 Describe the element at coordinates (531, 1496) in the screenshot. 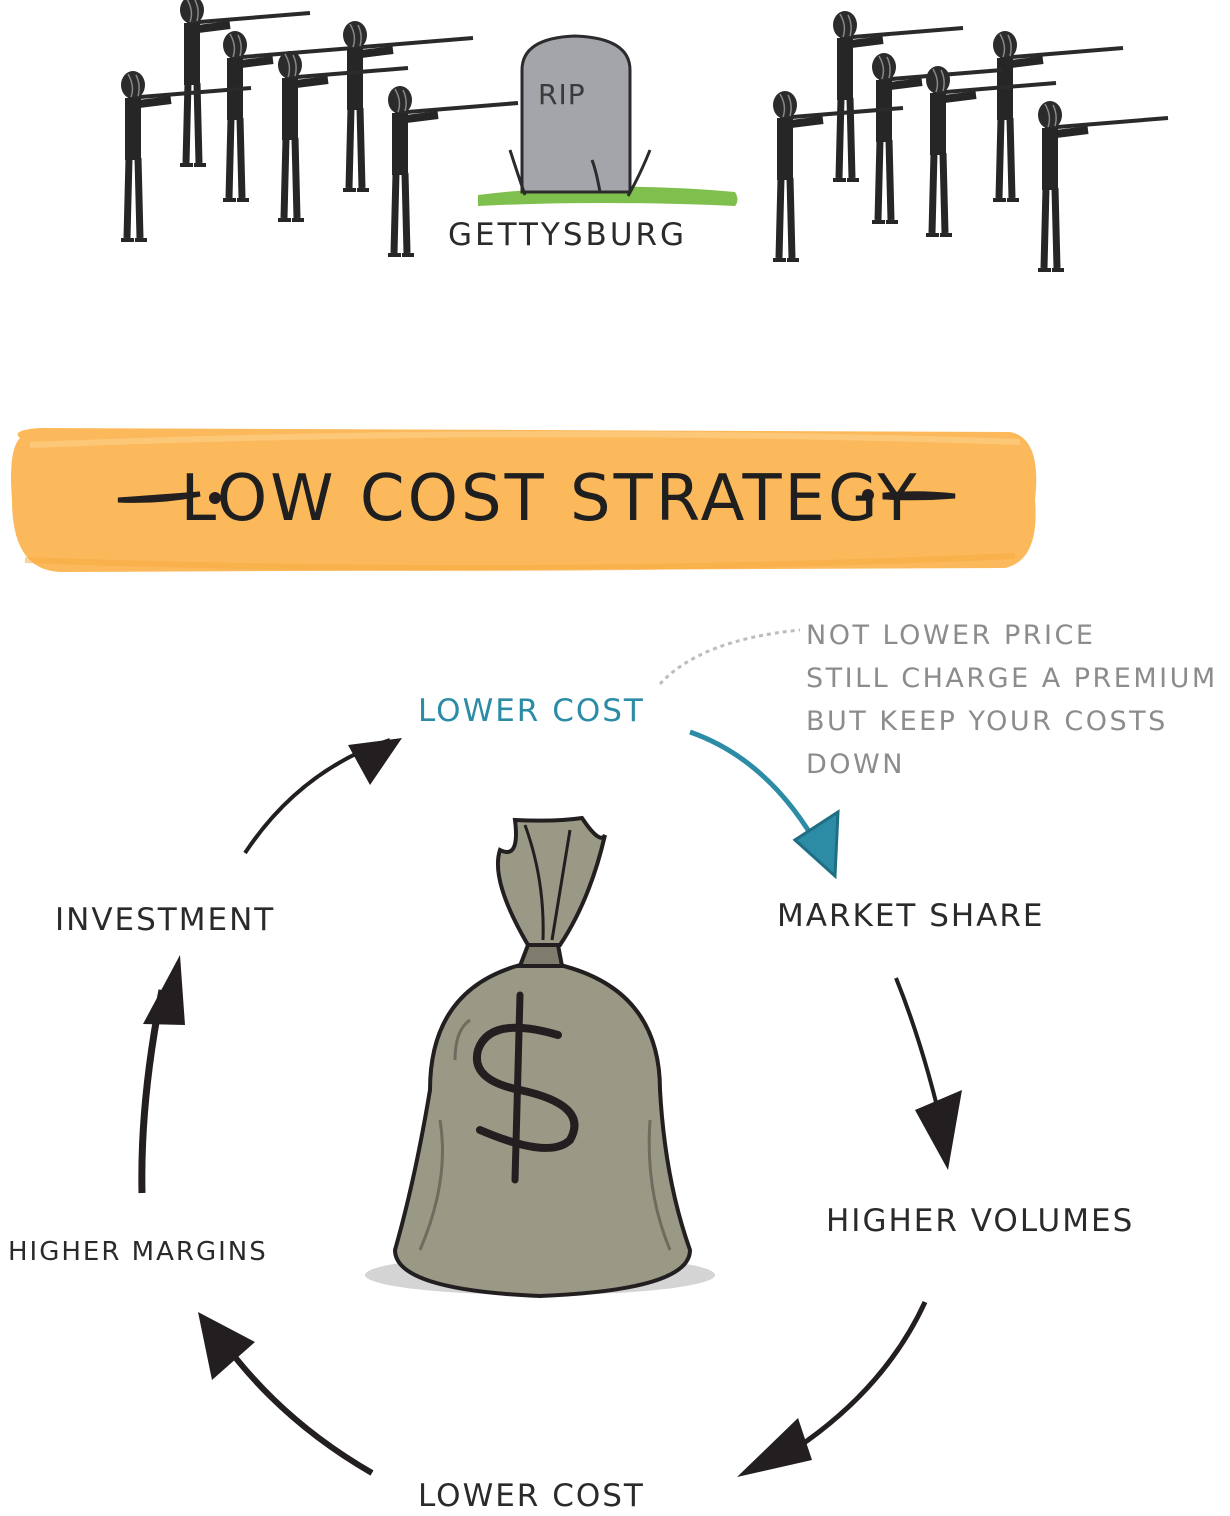

I see `cycle-node-lower-cost-bottom: LOWER COST` at that location.